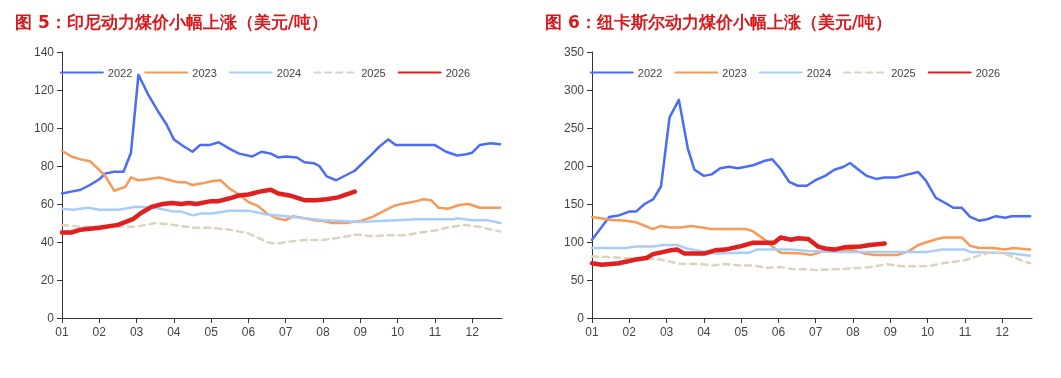 This screenshot has height=378, width=1061. Describe the element at coordinates (574, 204) in the screenshot. I see `y-tick-label: 150` at that location.